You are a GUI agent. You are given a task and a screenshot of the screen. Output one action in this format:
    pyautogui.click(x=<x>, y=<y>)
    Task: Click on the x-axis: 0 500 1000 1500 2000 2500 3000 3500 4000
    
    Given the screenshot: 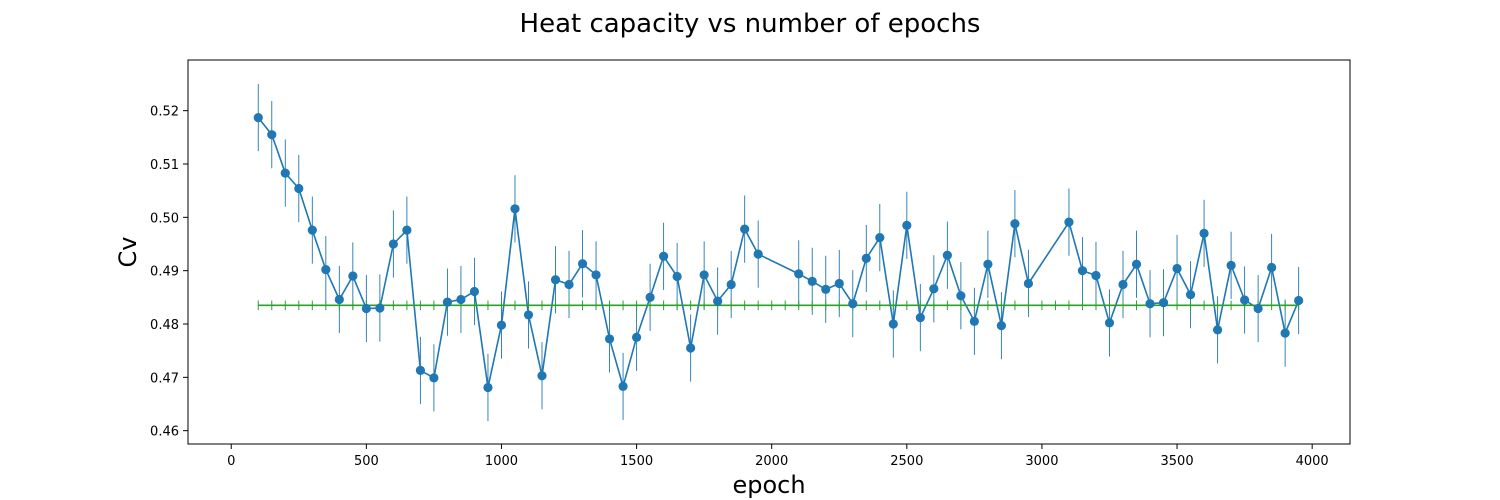 What is the action you would take?
    pyautogui.click(x=778, y=456)
    